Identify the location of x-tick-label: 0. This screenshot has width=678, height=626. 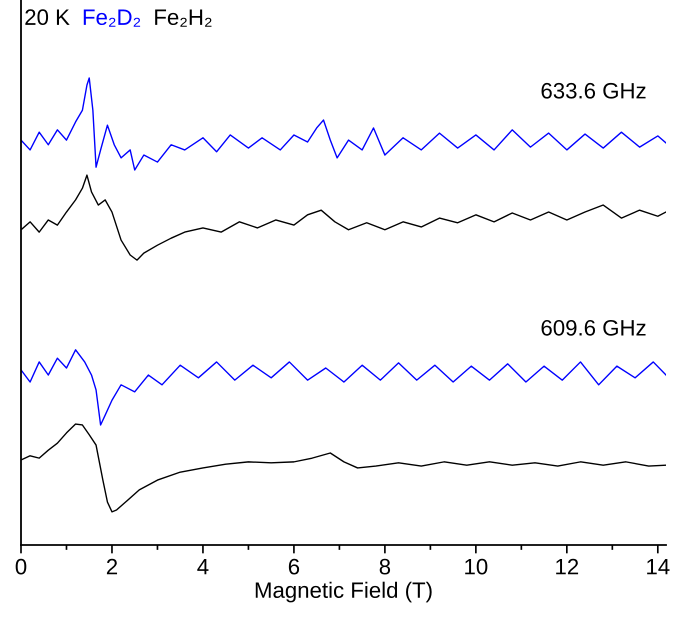
(21, 566).